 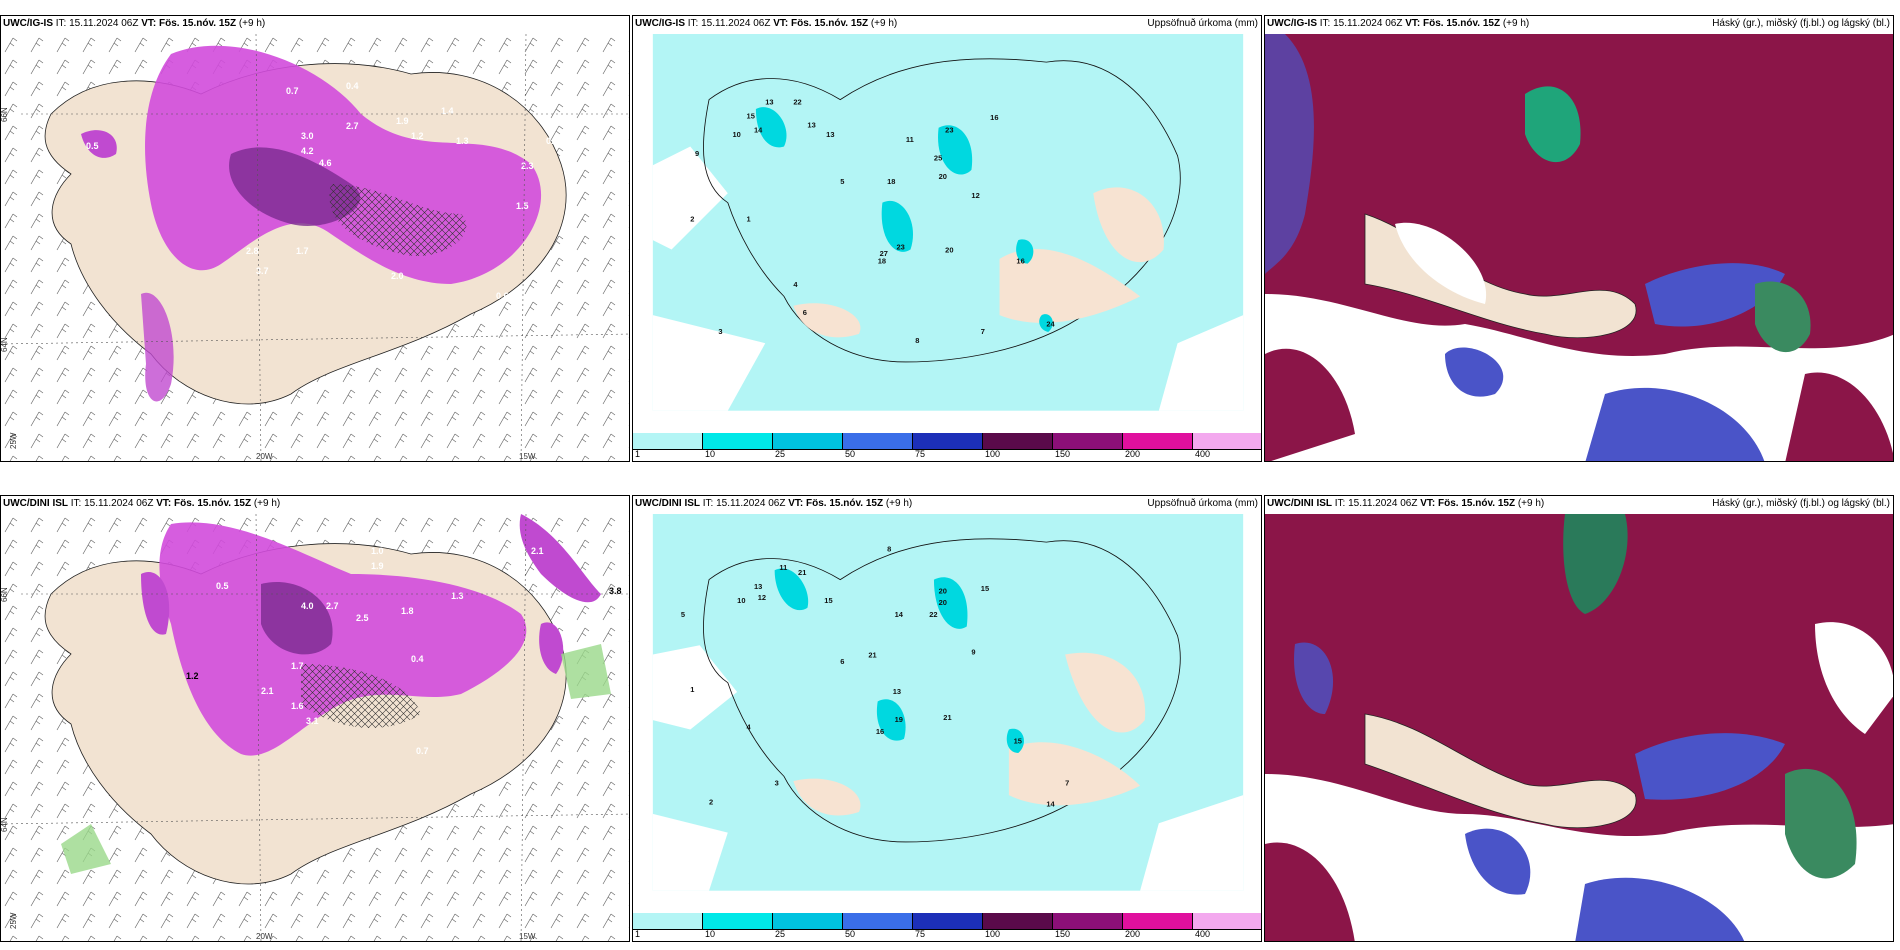 I want to click on precip-value: 2, so click(x=692, y=218).